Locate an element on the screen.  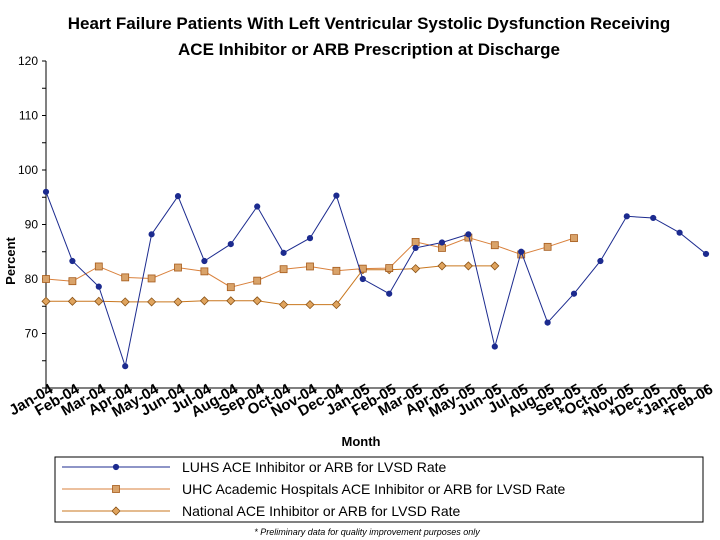
legend-entry: LUHS ACE Inhibitor or ARB for LVSD Rate is located at coordinates (254, 467).